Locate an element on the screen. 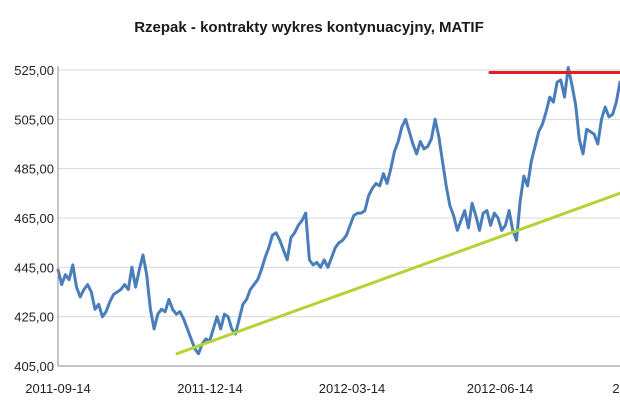  y-tick-label: 525,00 is located at coordinates (34, 70).